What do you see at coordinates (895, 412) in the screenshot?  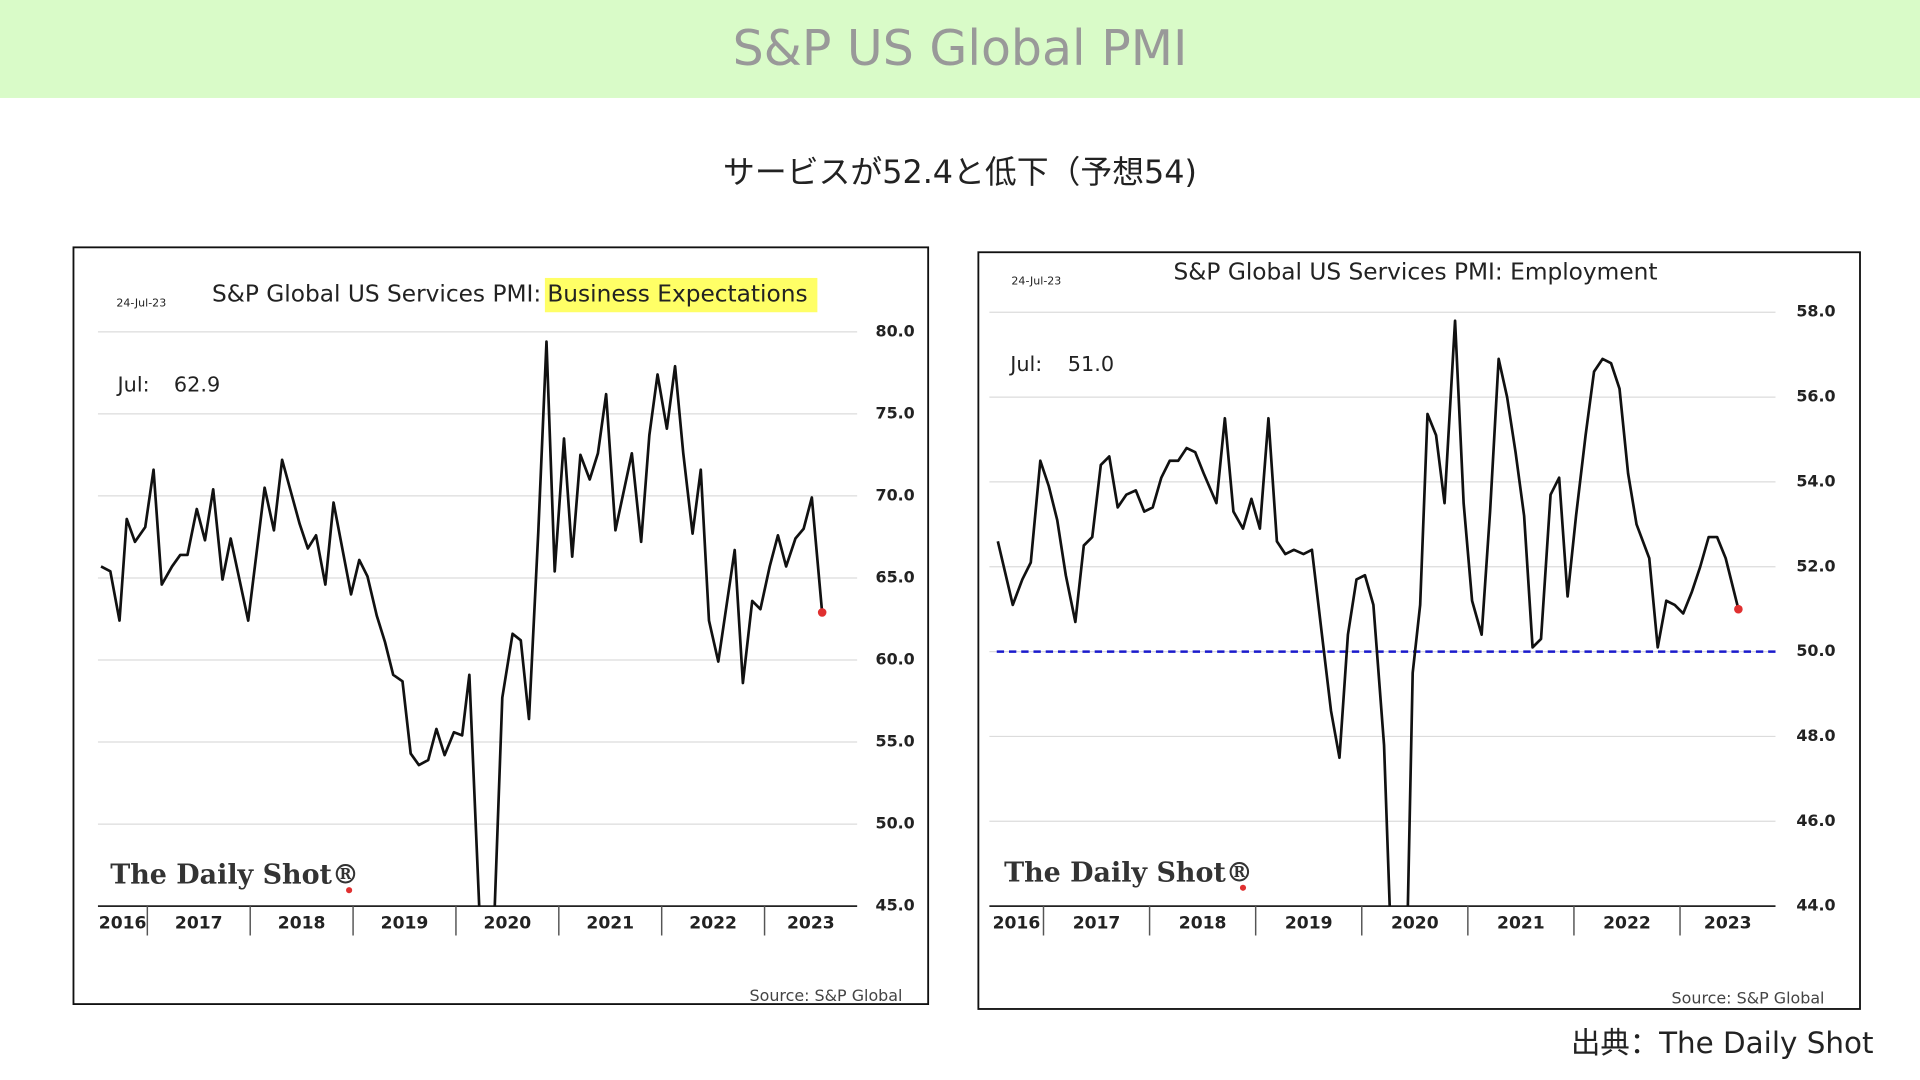 I see `y-tick-label: 75.0` at bounding box center [895, 412].